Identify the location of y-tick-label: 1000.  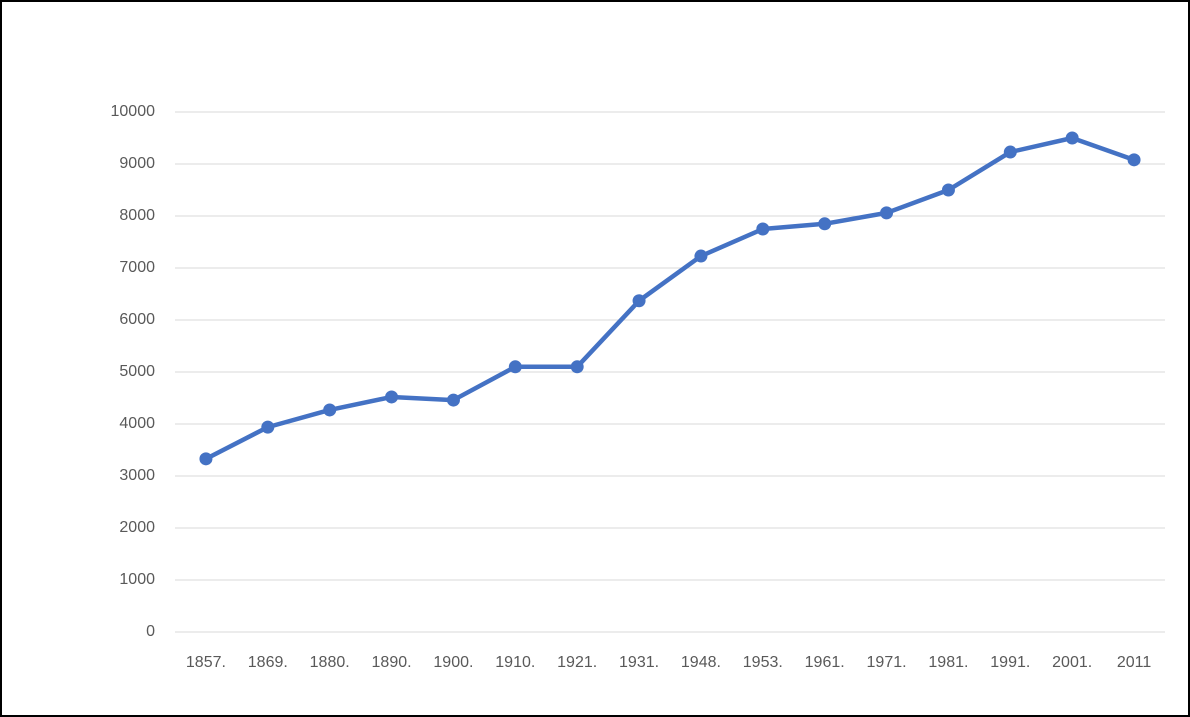
(137, 579).